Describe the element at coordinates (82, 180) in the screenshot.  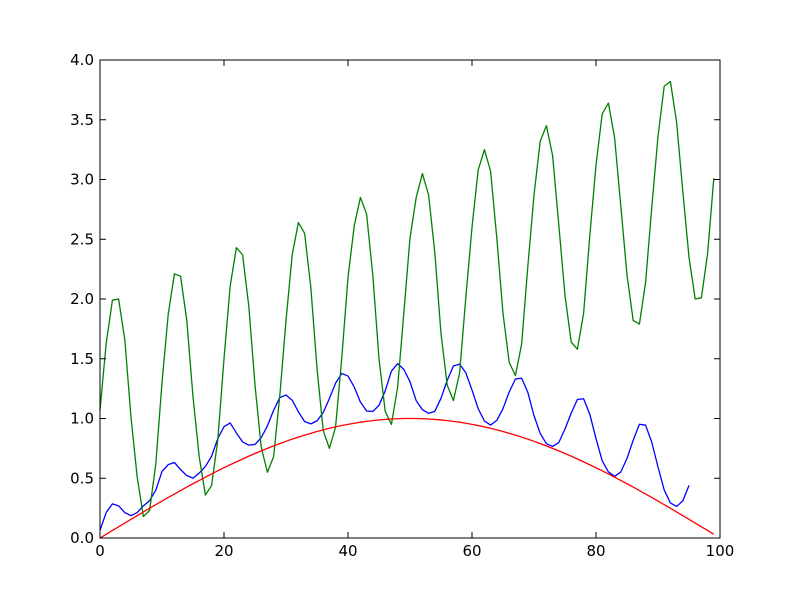
I see `y-tick-label: 3.0` at that location.